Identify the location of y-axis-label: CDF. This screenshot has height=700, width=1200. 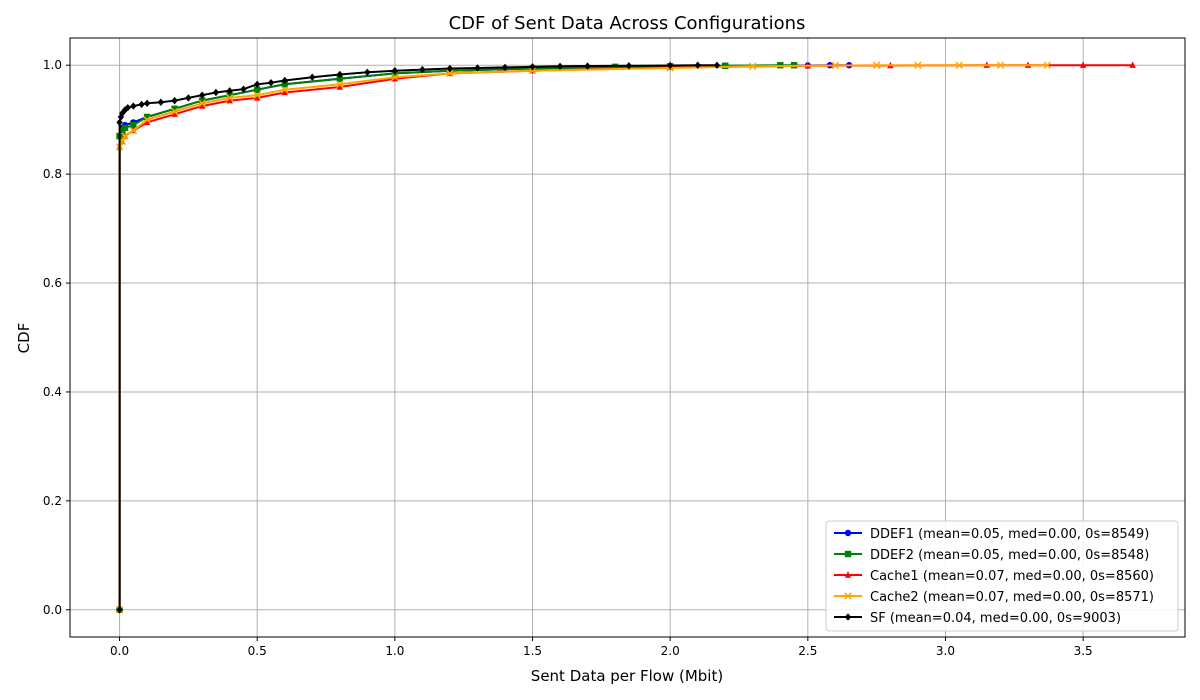
(24, 338).